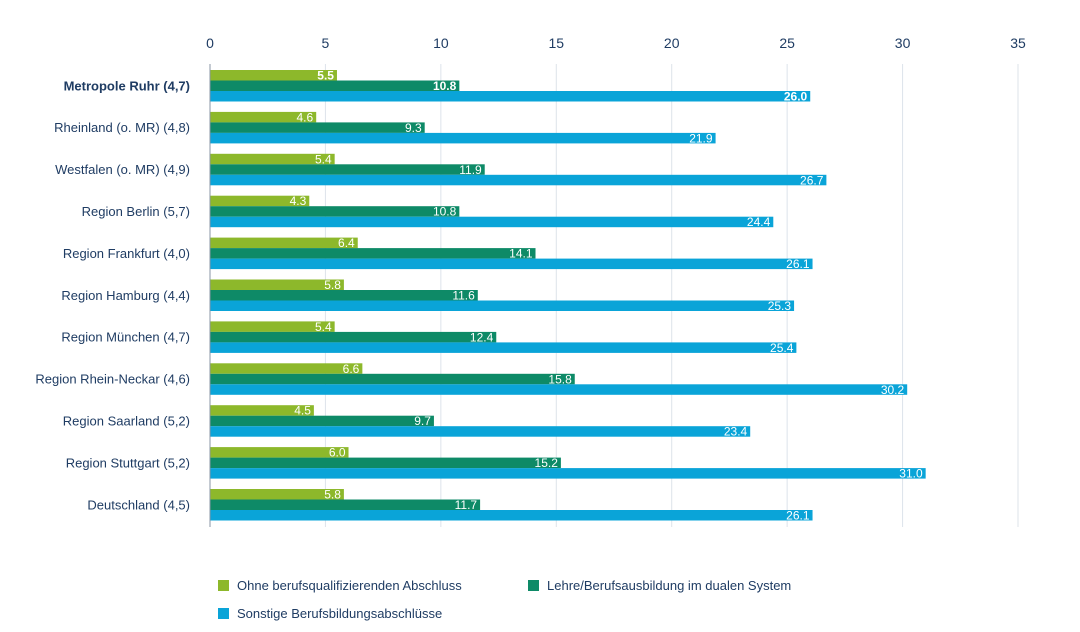 This screenshot has height=632, width=1080. What do you see at coordinates (122, 127) in the screenshot?
I see `category-label: Rheinland (o. MR) (4,8)` at bounding box center [122, 127].